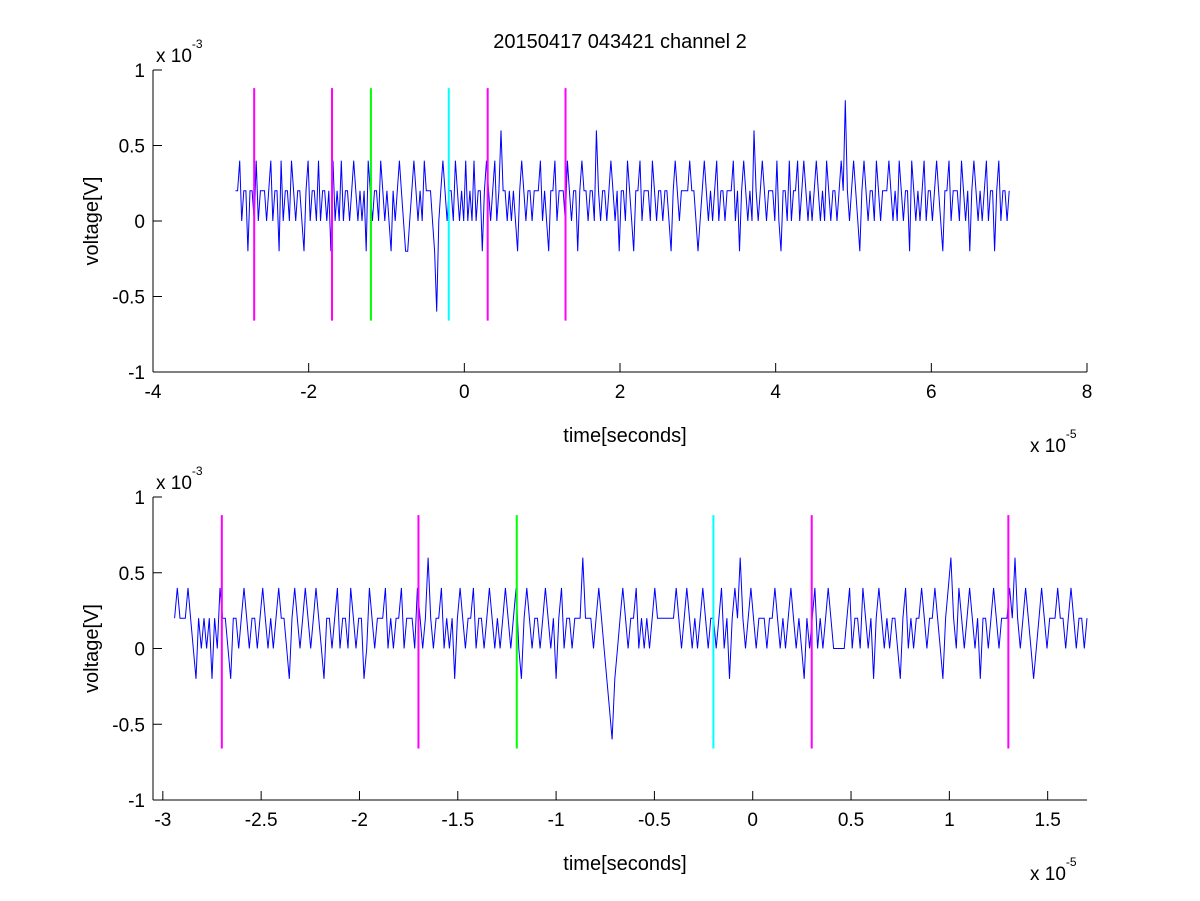 The width and height of the screenshot is (1200, 901). Describe the element at coordinates (261, 820) in the screenshot. I see `x-tick-label: -2.5` at that location.